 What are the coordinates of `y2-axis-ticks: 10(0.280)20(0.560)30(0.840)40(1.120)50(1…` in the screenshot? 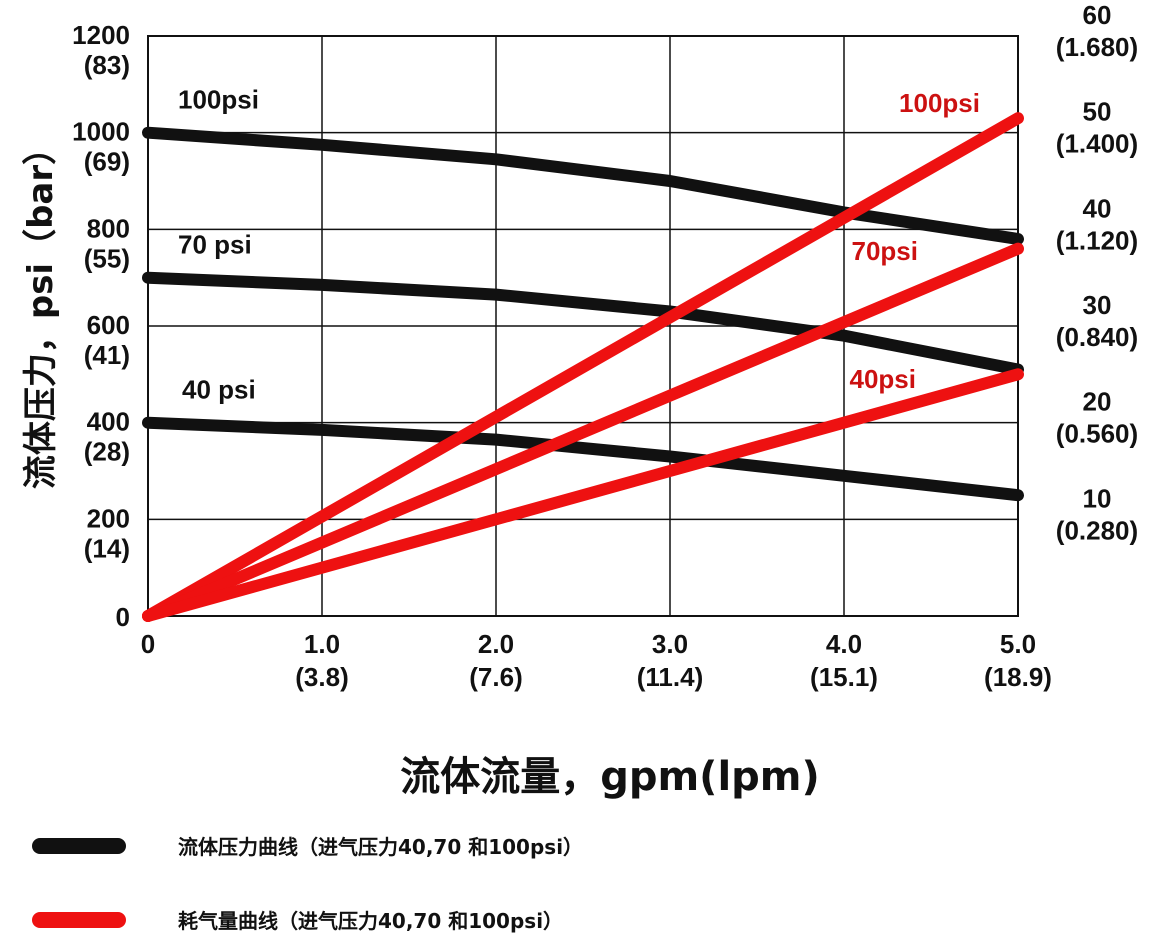 It's located at (1097, 272).